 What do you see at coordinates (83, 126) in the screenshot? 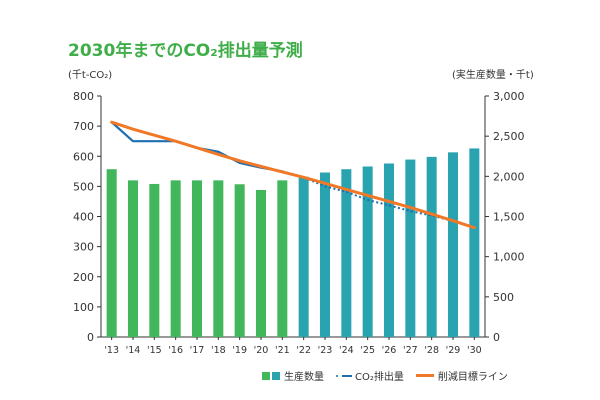
I see `y-tick-label-left: 700` at bounding box center [83, 126].